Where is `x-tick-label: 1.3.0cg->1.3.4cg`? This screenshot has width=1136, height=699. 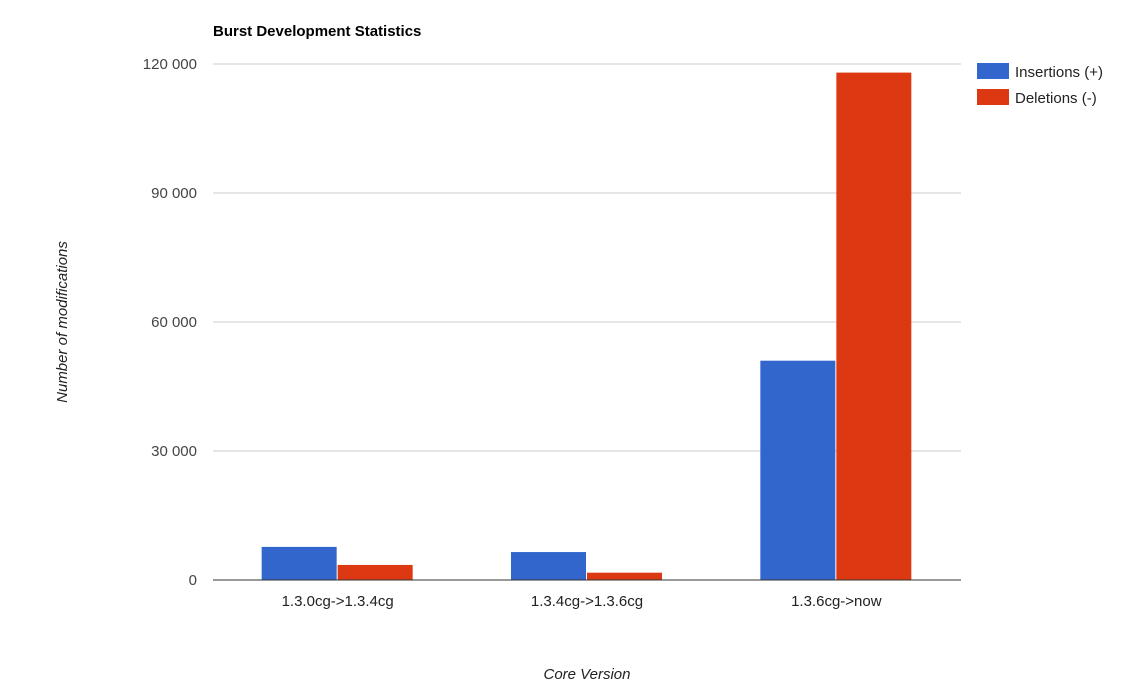
x-tick-label: 1.3.0cg->1.3.4cg is located at coordinates (338, 601).